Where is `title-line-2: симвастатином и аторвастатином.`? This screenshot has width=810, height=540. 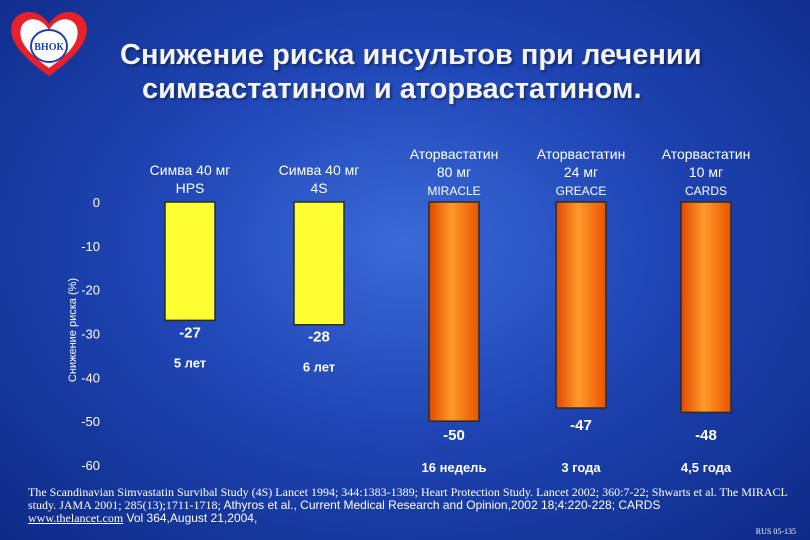 title-line-2: симвастатином и аторвастатином. is located at coordinates (392, 89).